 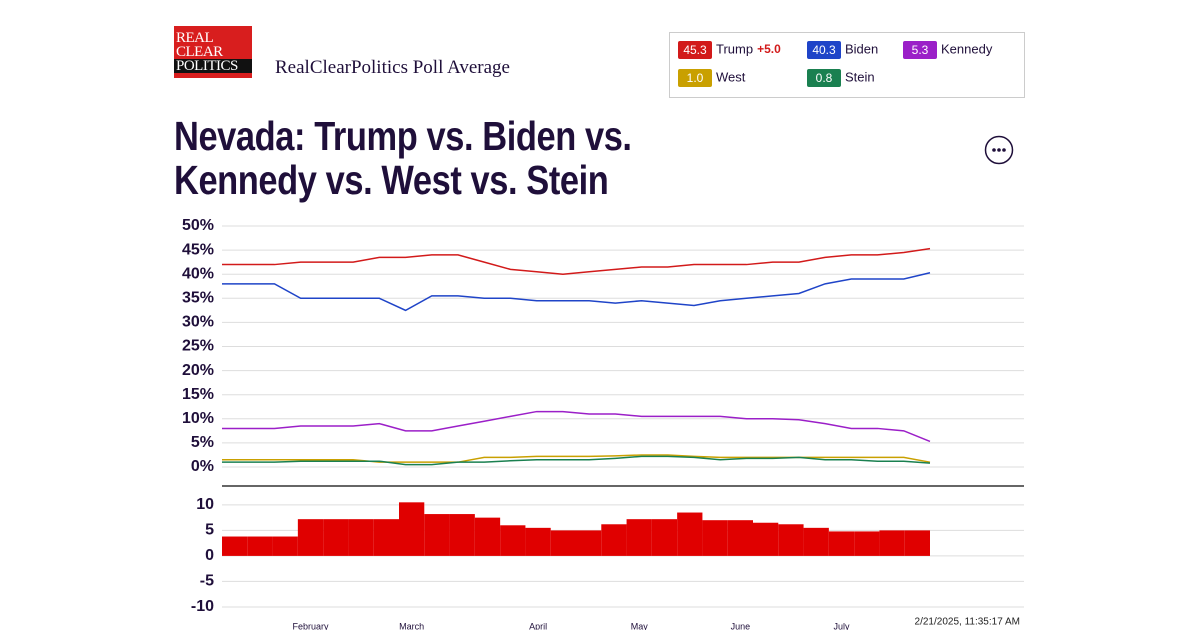 I want to click on y-tick-label: 15%, so click(x=198, y=394).